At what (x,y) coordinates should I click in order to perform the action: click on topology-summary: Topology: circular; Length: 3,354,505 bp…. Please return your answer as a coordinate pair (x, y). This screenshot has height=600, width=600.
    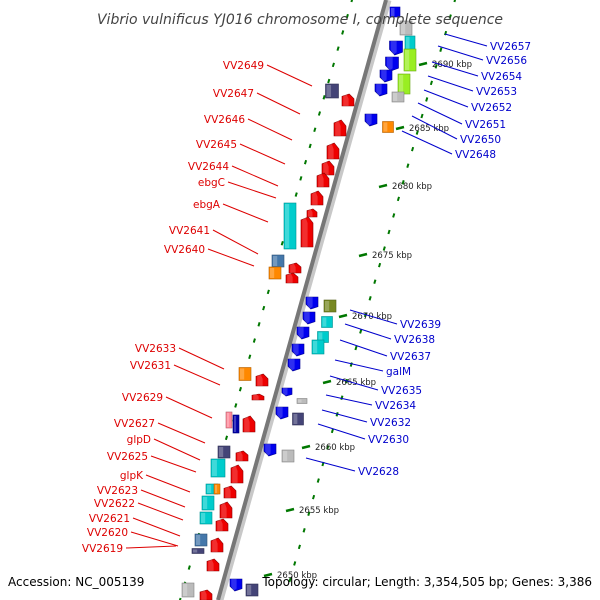
    Looking at the image, I should click on (426, 582).